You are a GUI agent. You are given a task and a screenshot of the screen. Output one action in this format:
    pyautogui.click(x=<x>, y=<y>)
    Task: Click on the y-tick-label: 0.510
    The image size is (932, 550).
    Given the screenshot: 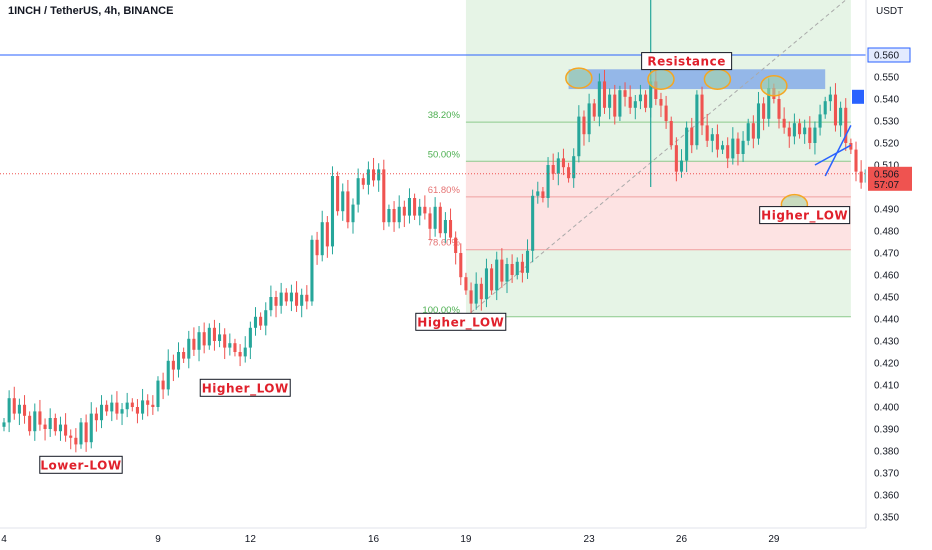 What is the action you would take?
    pyautogui.click(x=886, y=166)
    